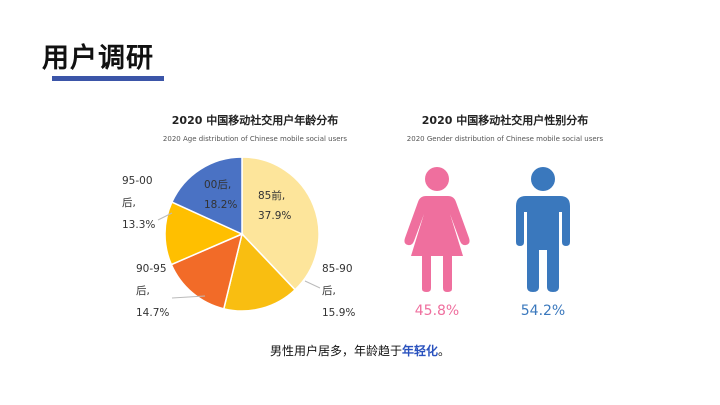 The image size is (720, 405). Describe the element at coordinates (437, 311) in the screenshot. I see `female-percentage: 45.8%` at that location.